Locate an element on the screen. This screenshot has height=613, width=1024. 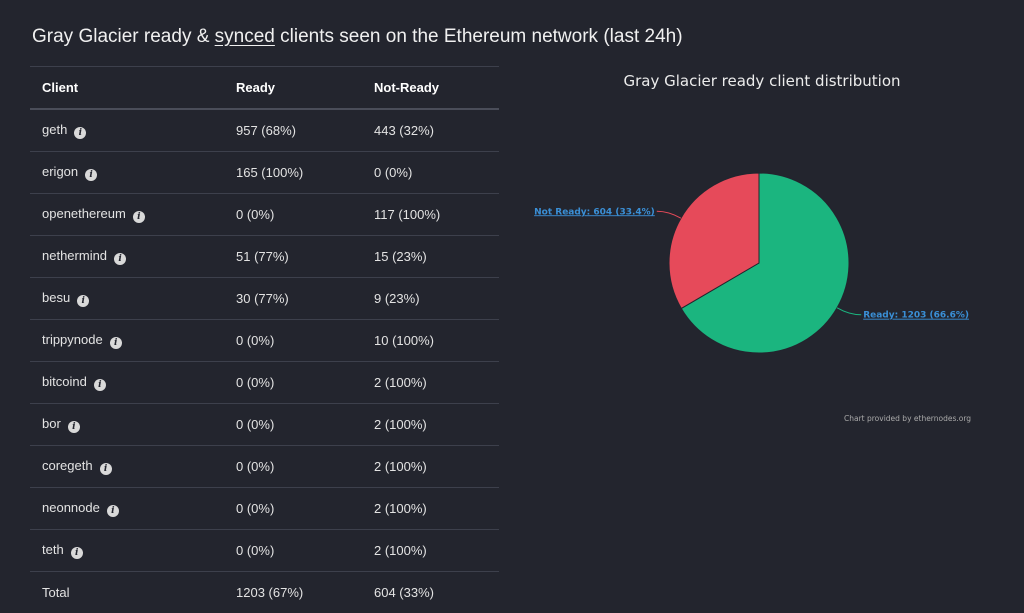
client-name: trippynode is located at coordinates (72, 339).